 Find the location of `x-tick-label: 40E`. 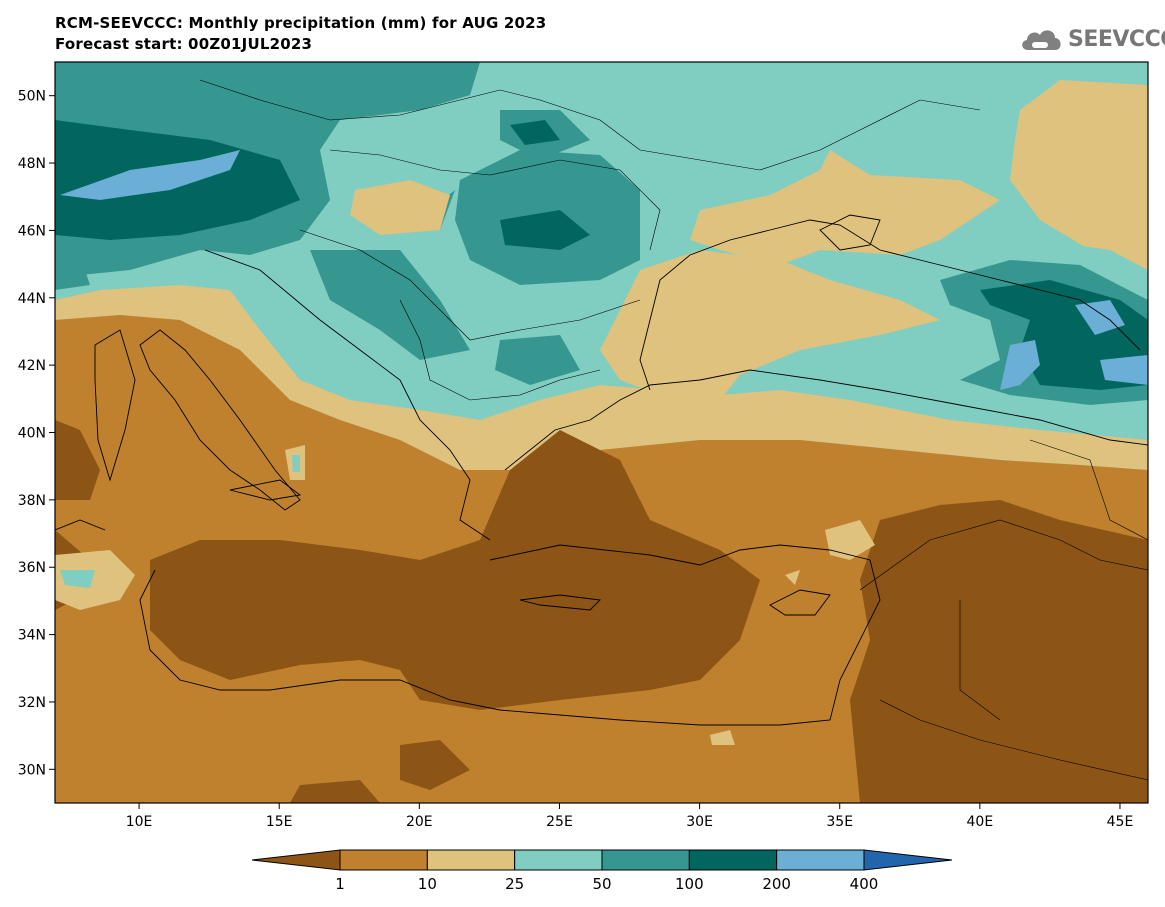

x-tick-label: 40E is located at coordinates (980, 822).